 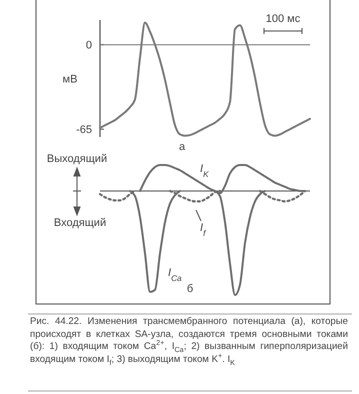 I want to click on text: Рис. 44.22. Изменения трансмембранного потенциала (а), которые происходят в клетках SA-узла, создаются тремя основными токами (б): 1) входящим током Ca$^{2+}$, I$_{Ca}$; 2) вызванным гиперполяризацией входящим током I$_{f}$; 3) выходящим током K$^{+}$. I$_{K}$, so click(x=189, y=341).